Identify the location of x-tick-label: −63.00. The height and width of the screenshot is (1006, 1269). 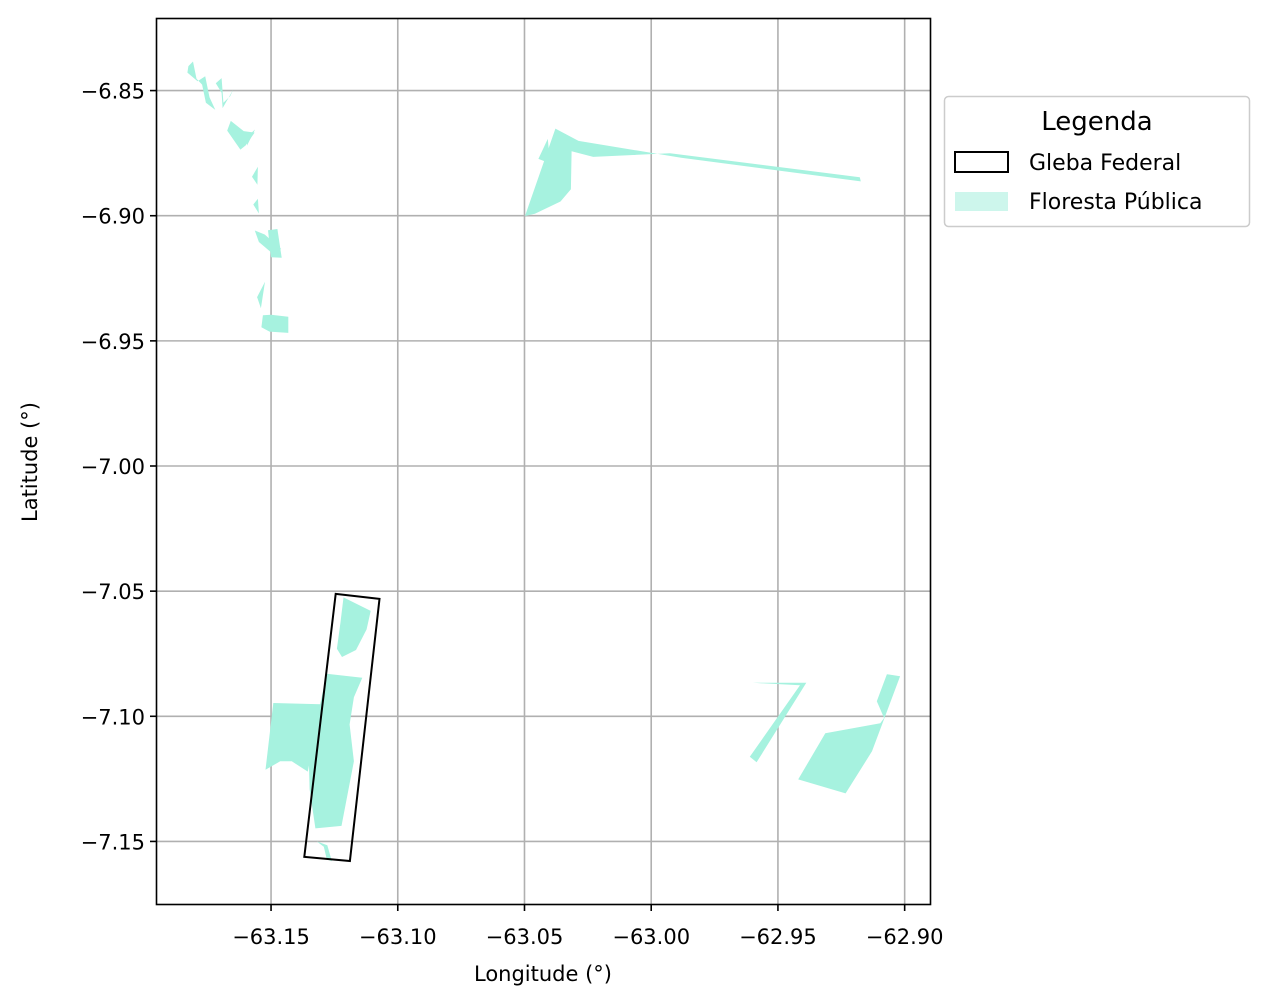
(651, 937).